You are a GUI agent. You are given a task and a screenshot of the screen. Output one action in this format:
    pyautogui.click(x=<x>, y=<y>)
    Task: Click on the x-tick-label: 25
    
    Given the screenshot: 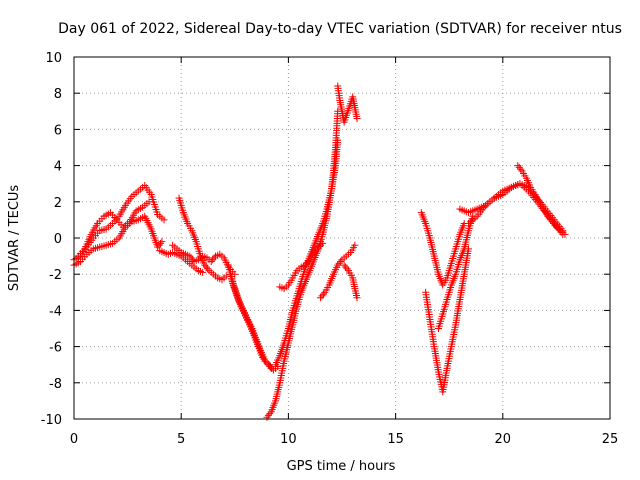 What is the action you would take?
    pyautogui.click(x=610, y=439)
    